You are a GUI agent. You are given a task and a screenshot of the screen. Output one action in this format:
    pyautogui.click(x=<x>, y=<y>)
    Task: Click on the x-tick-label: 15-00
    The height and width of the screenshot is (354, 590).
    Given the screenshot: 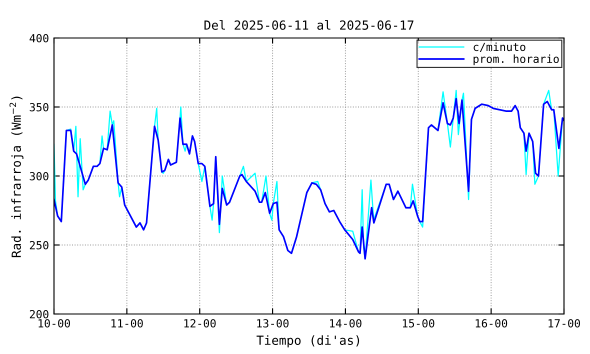 What is the action you would take?
    pyautogui.click(x=418, y=323)
    